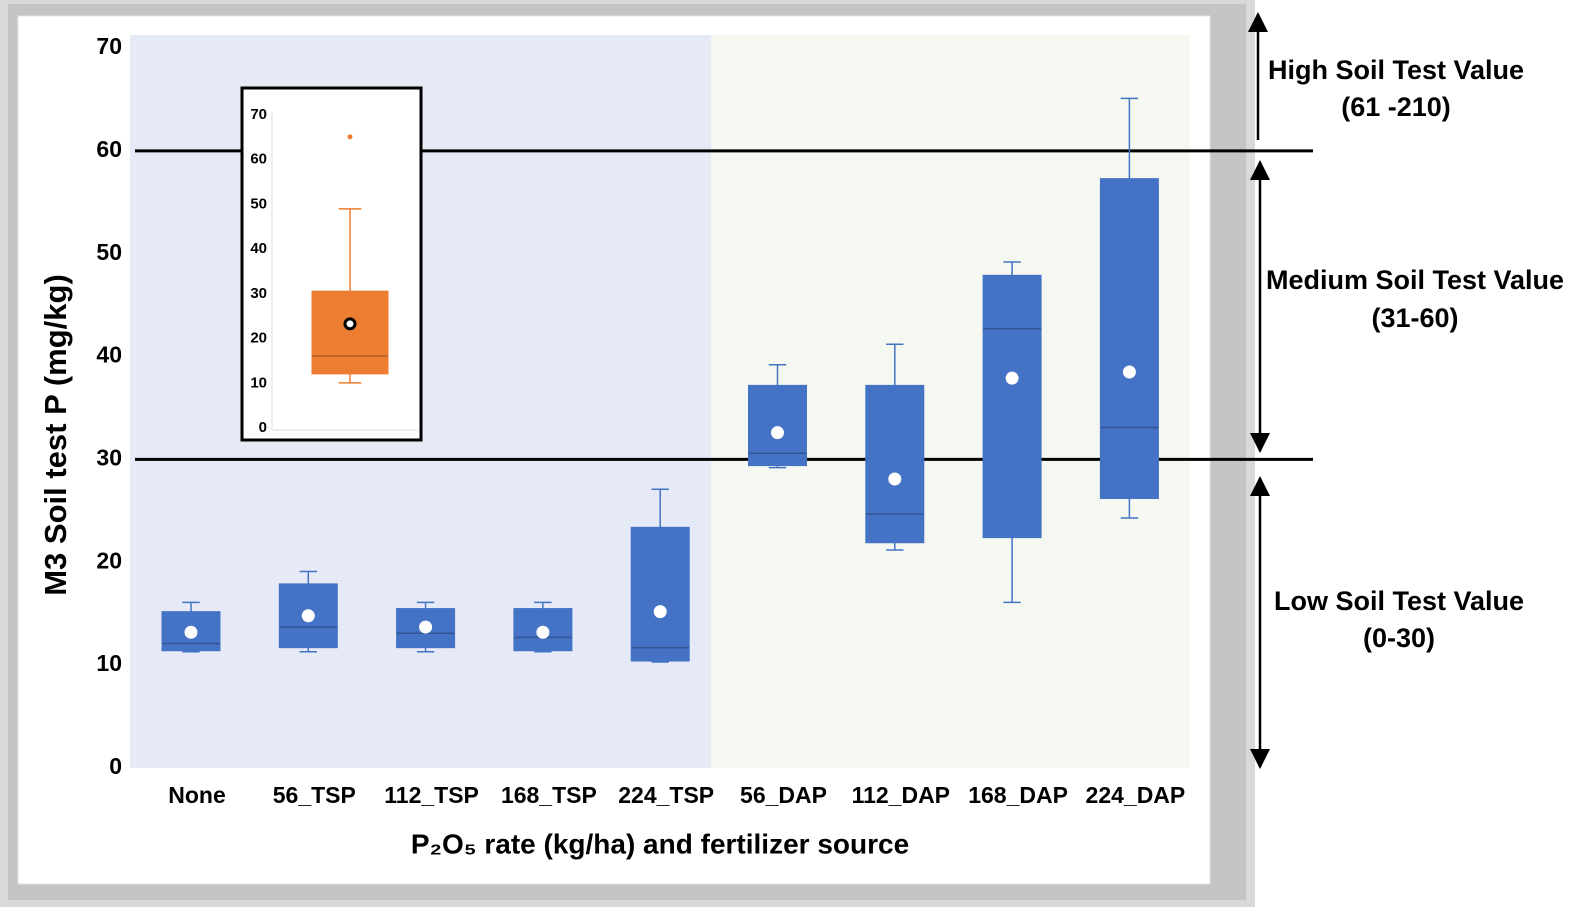 Image resolution: width=1570 pixels, height=907 pixels. Describe the element at coordinates (783, 795) in the screenshot. I see `x-tick-label: 56_DAP` at that location.